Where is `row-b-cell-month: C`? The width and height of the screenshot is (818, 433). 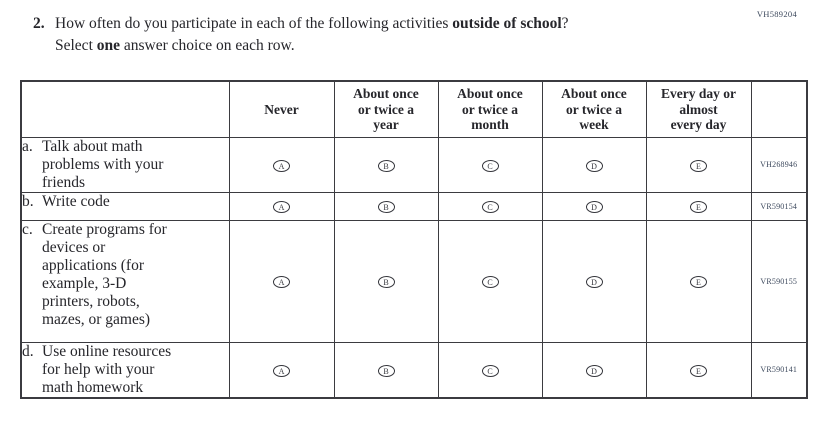
row-b-cell-month: C is located at coordinates (490, 206).